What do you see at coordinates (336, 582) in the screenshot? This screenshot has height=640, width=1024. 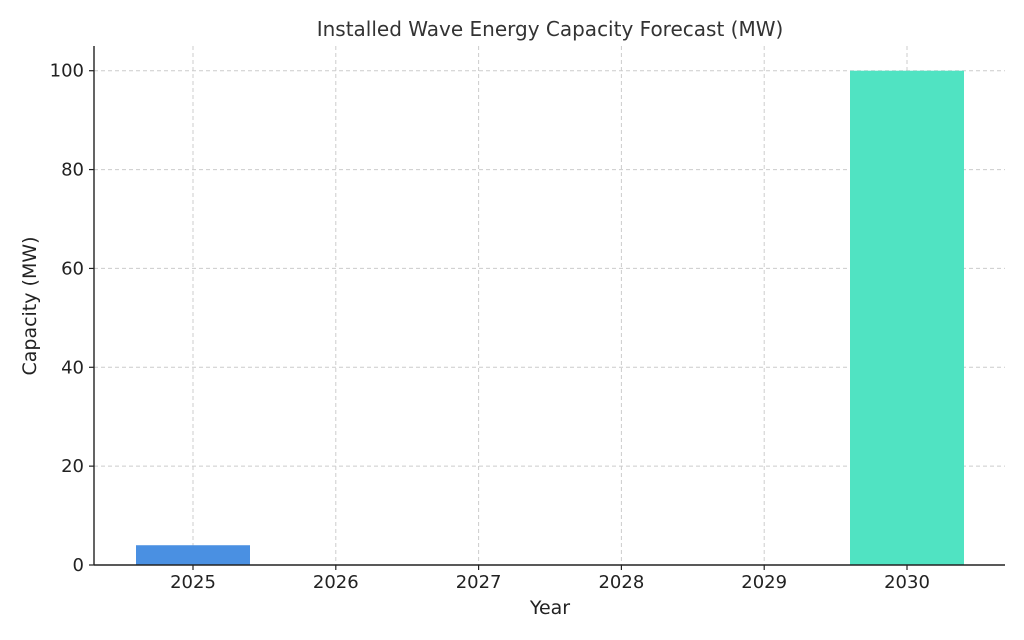 I see `x-tick-label: 2026` at bounding box center [336, 582].